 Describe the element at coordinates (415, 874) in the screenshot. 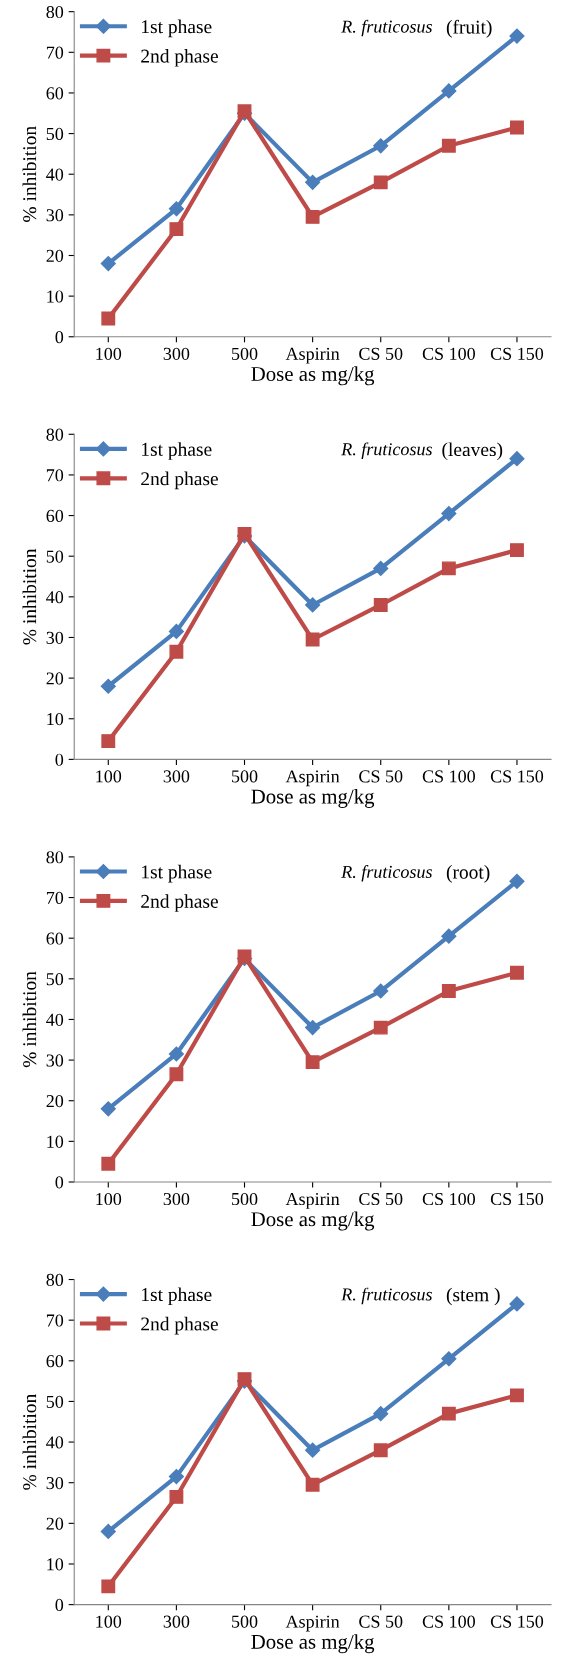

I see `chart-title: R. fruticosus (root)` at that location.